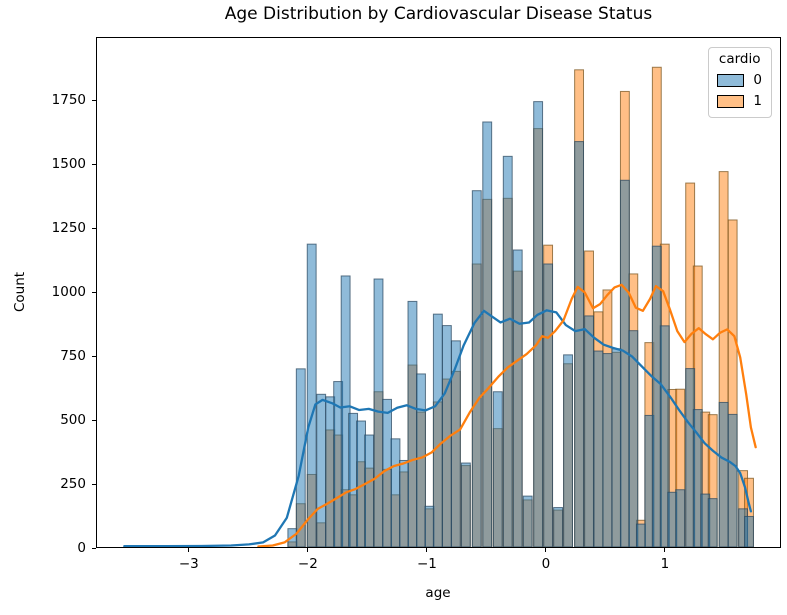 The height and width of the screenshot is (615, 787). I want to click on y-tick-label: 250, so click(73, 483).